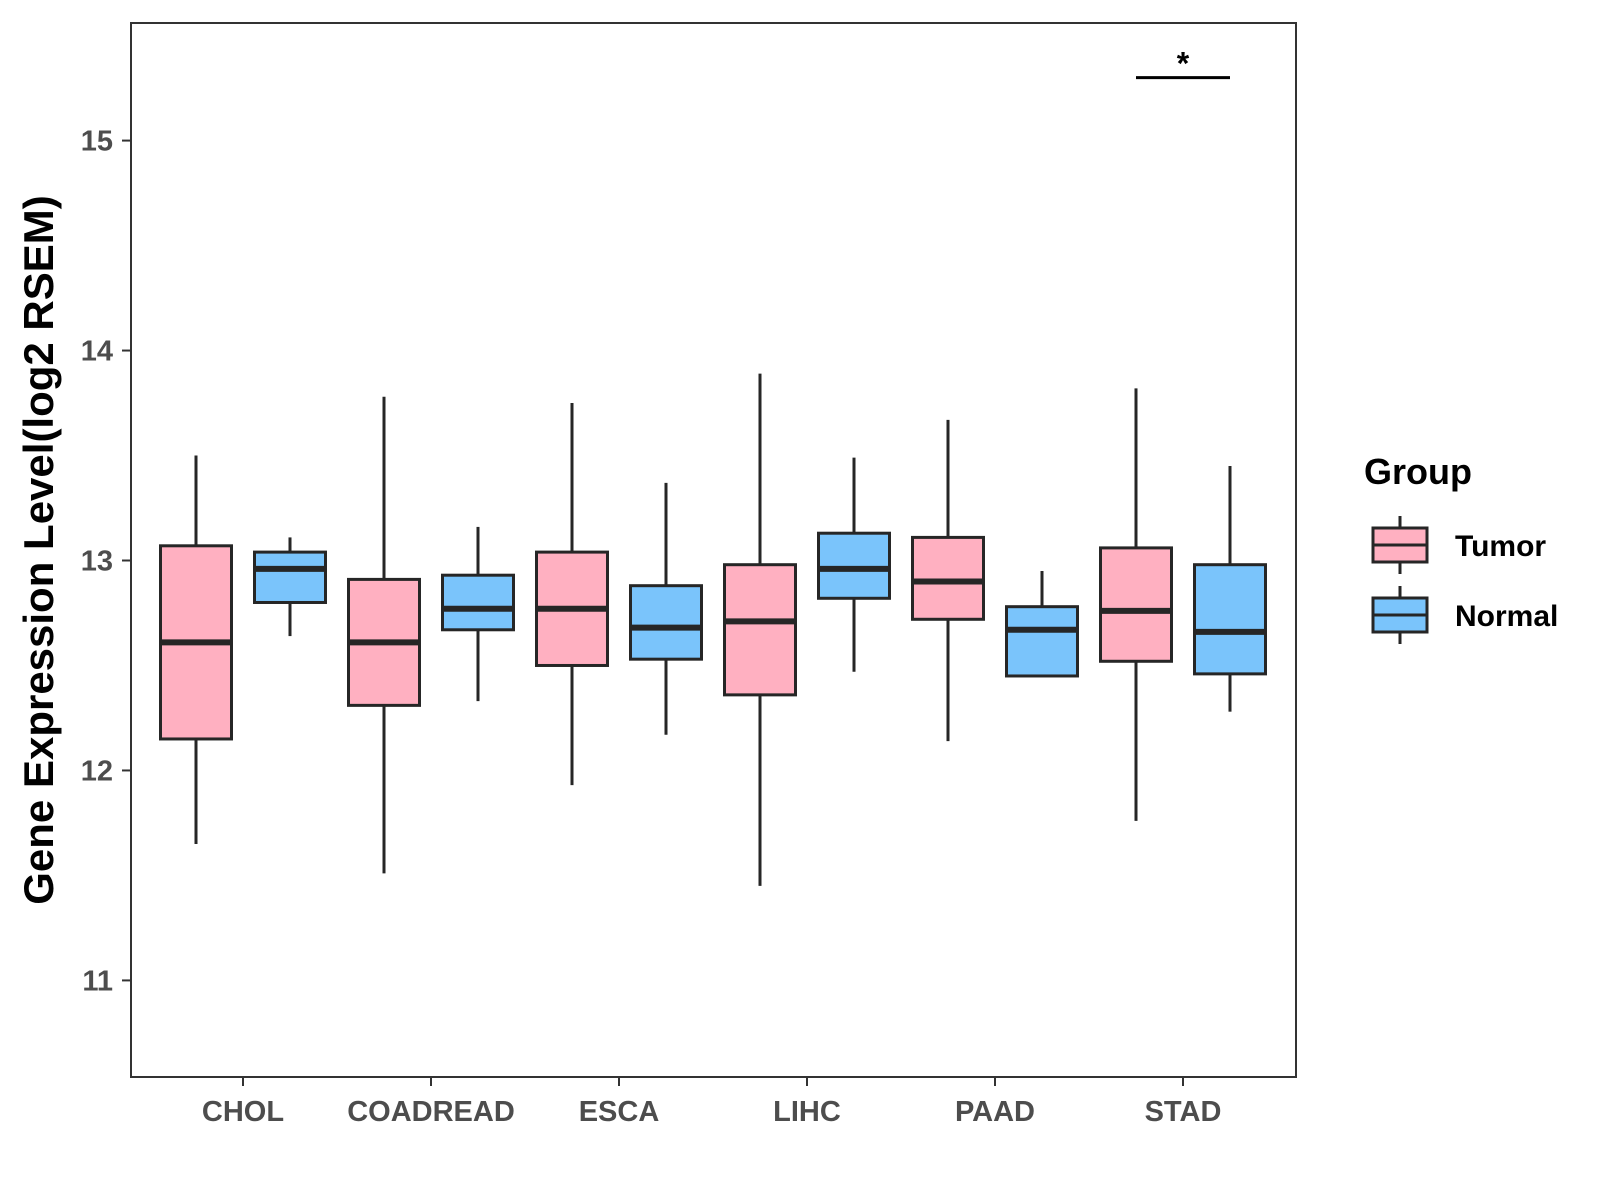 This screenshot has height=1200, width=1600. I want to click on box-paad-normal, so click(1042, 624).